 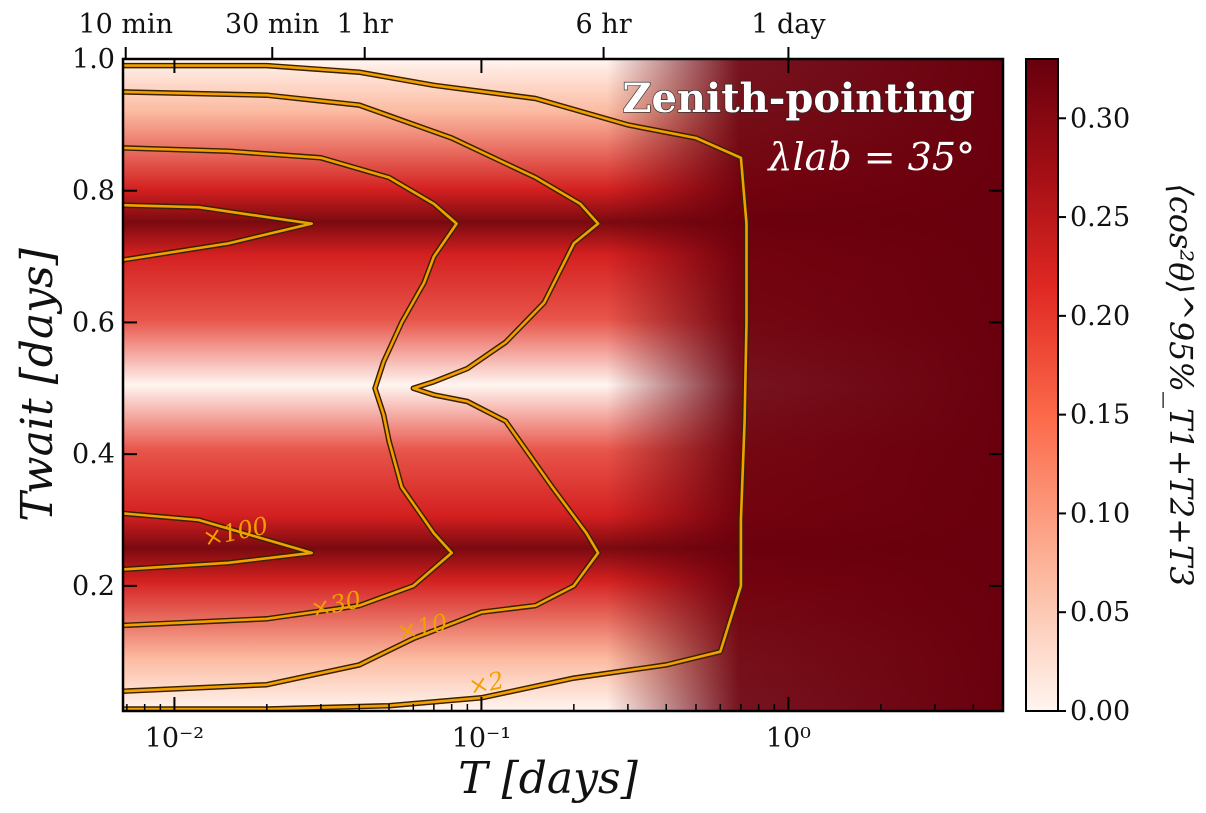 I want to click on y-tick-label-3: 0.8, so click(x=93, y=191).